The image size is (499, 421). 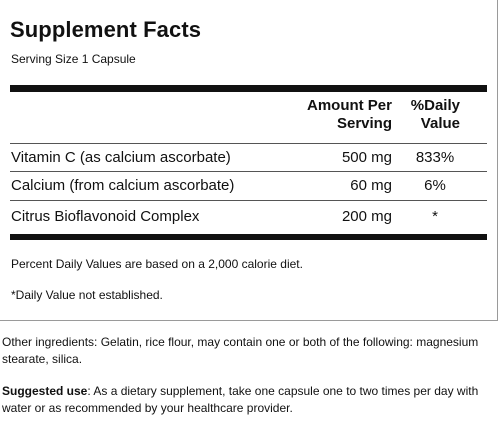 What do you see at coordinates (248, 88) in the screenshot?
I see `thick-divider-top` at bounding box center [248, 88].